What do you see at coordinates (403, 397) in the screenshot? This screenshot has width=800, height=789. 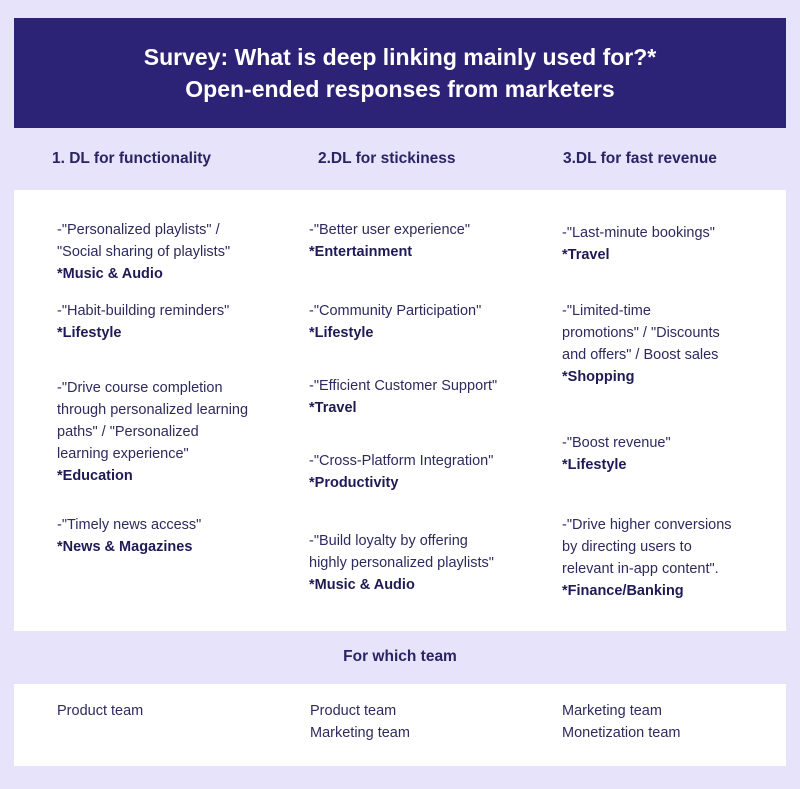 I see `response-entry: -"Efficient Customer Support" *Travel` at bounding box center [403, 397].